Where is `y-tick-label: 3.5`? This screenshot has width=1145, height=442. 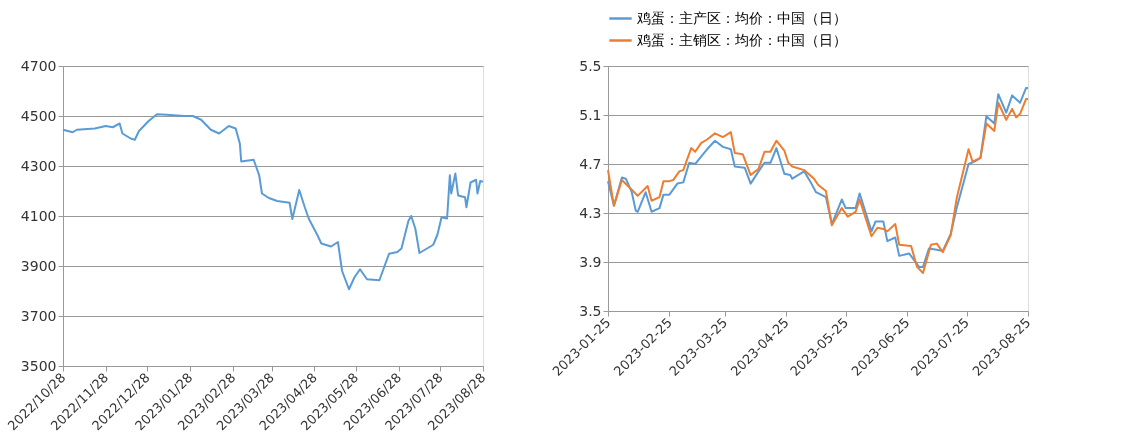
y-tick-label: 3.5 is located at coordinates (590, 310).